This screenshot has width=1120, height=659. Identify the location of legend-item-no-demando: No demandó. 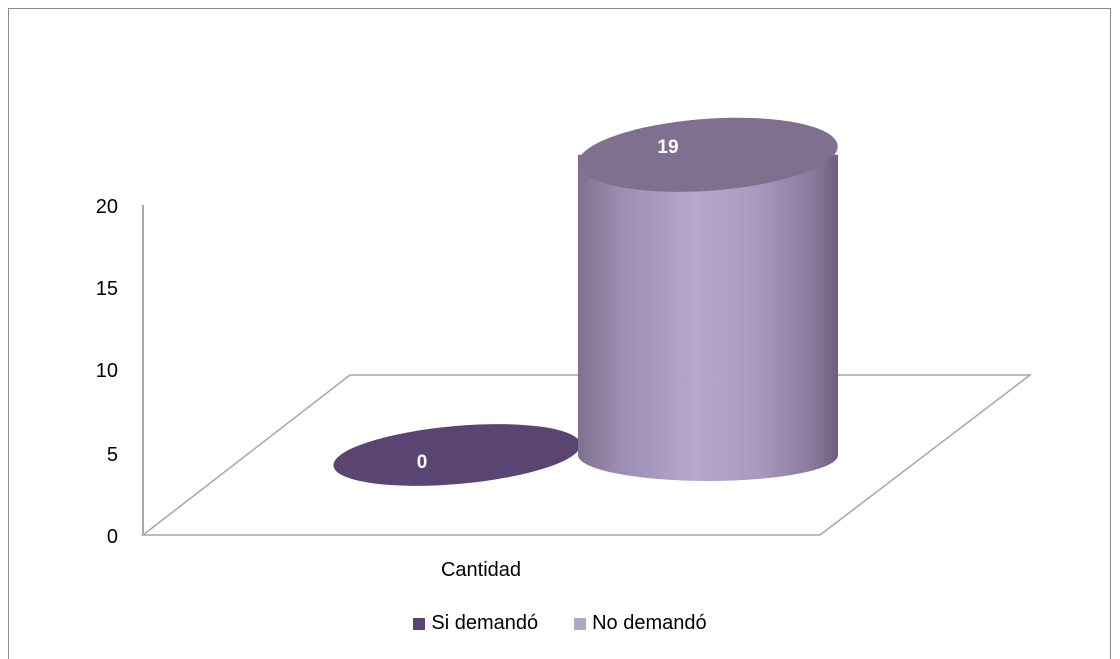
(640, 623).